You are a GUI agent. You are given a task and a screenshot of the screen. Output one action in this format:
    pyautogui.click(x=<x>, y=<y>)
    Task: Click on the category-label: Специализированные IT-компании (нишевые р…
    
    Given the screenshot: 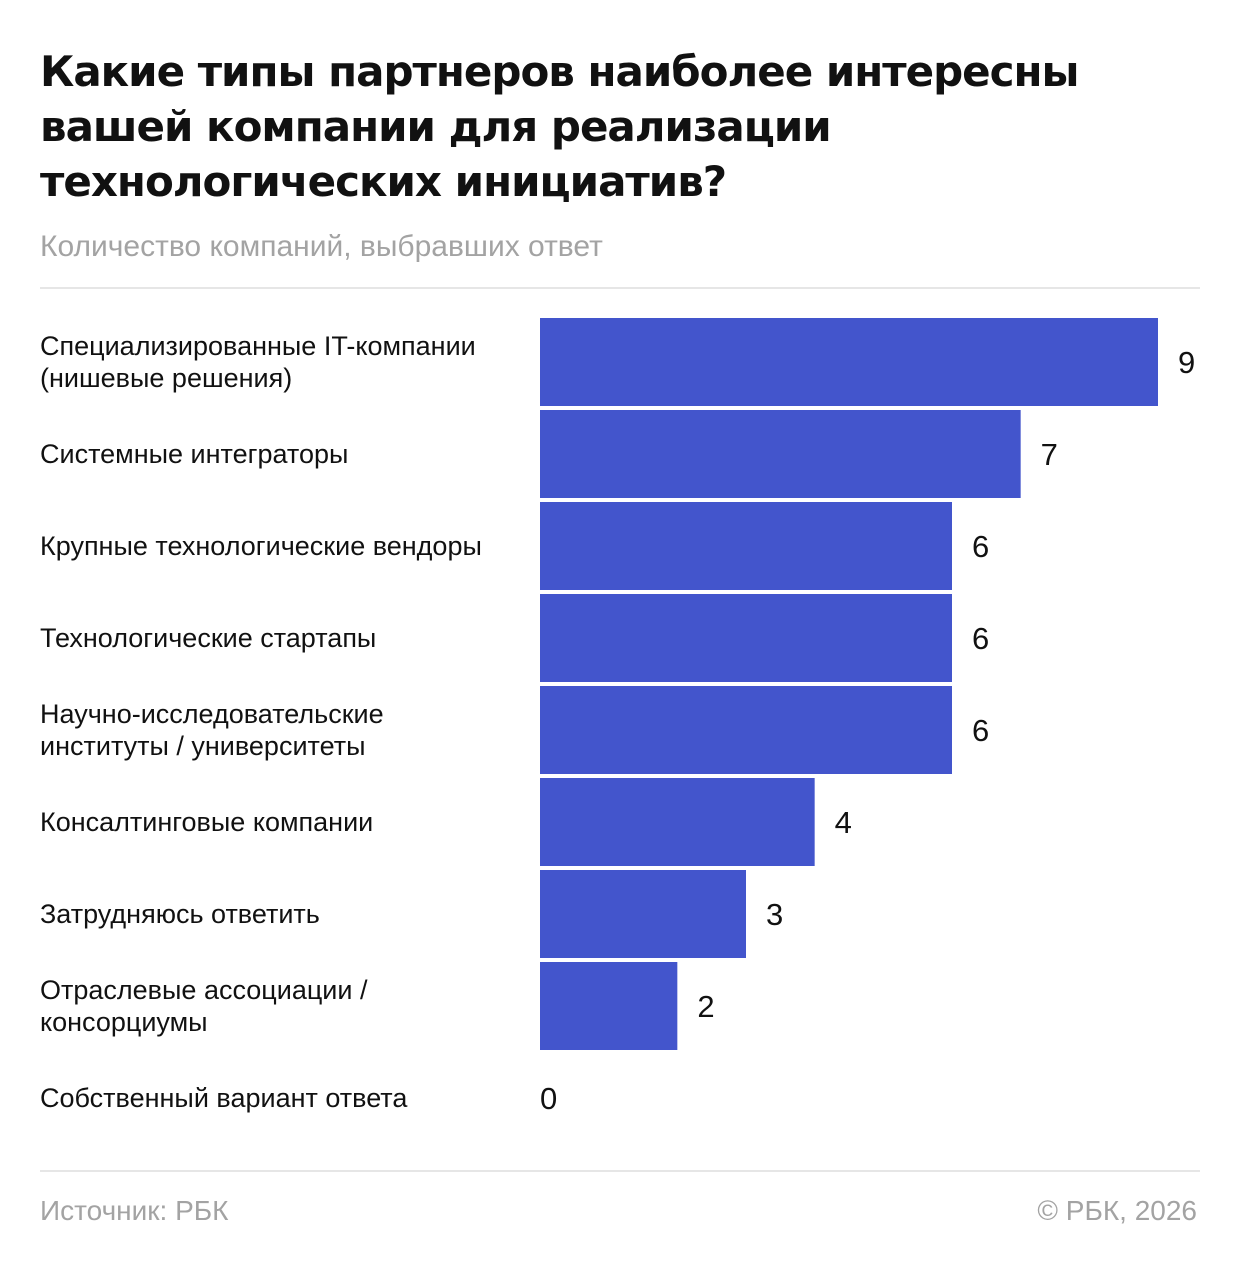 What is the action you would take?
    pyautogui.click(x=258, y=362)
    